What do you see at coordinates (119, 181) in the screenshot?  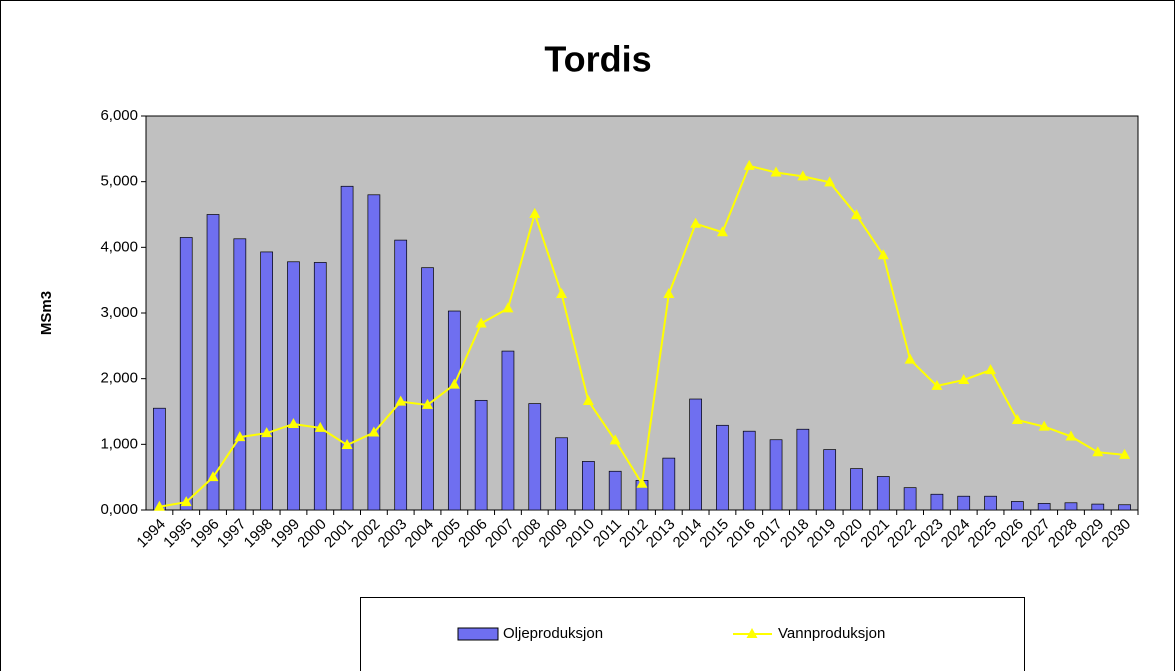 I see `y-tick-label: 5,000` at bounding box center [119, 181].